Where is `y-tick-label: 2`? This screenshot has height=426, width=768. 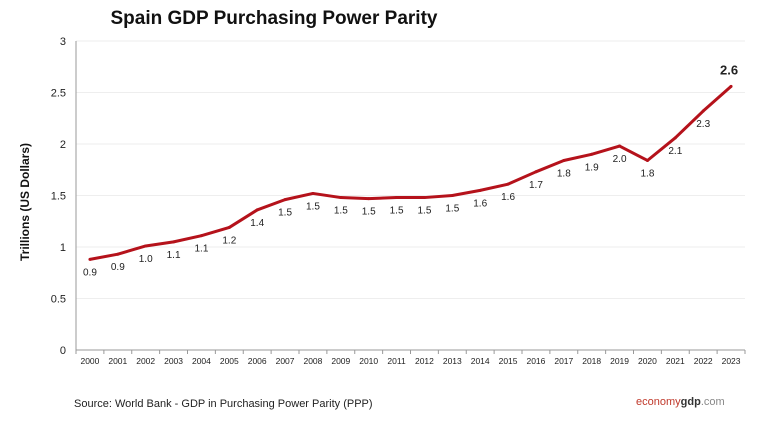
y-tick-label: 2 is located at coordinates (63, 145).